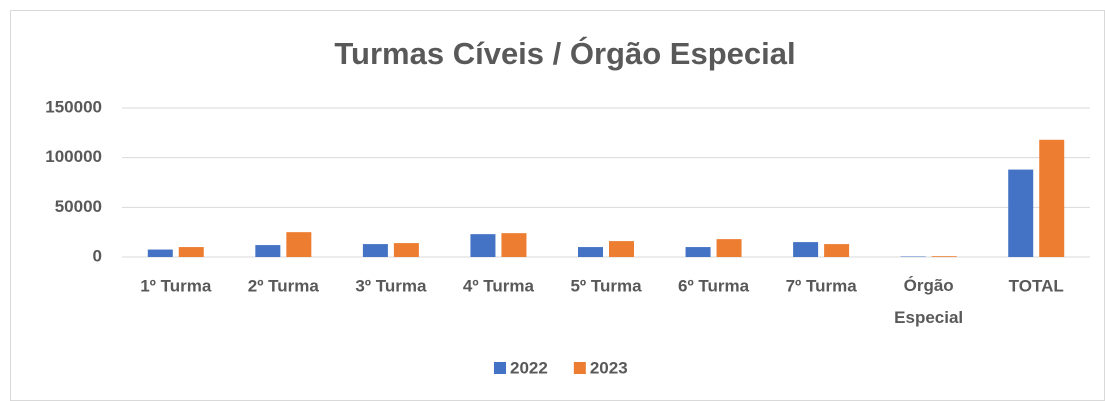  I want to click on x-tick-label: 1º Turma, so click(176, 285).